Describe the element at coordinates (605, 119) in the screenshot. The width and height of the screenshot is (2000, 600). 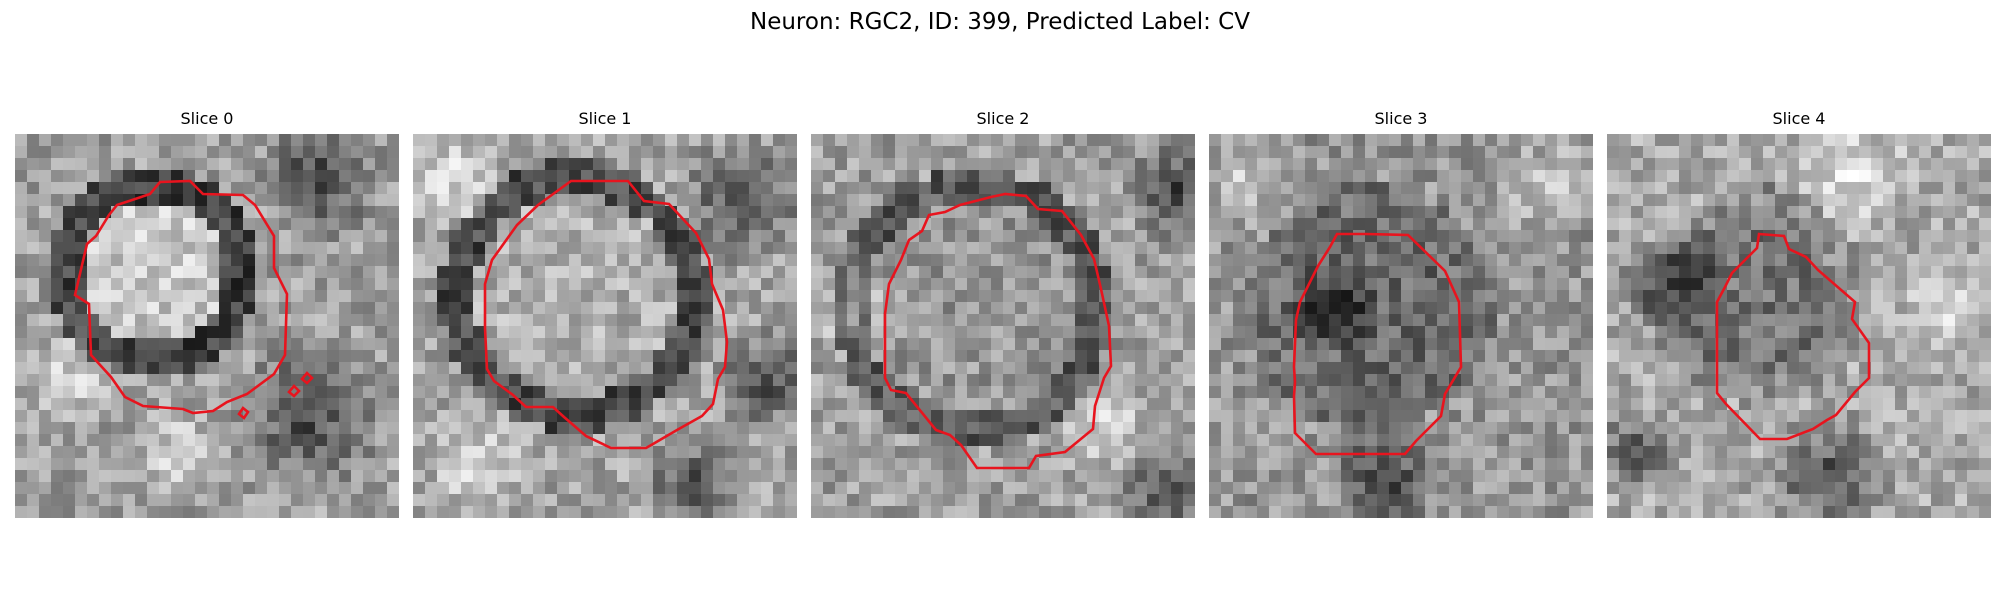
I see `slice-title-1: Slice 1` at that location.